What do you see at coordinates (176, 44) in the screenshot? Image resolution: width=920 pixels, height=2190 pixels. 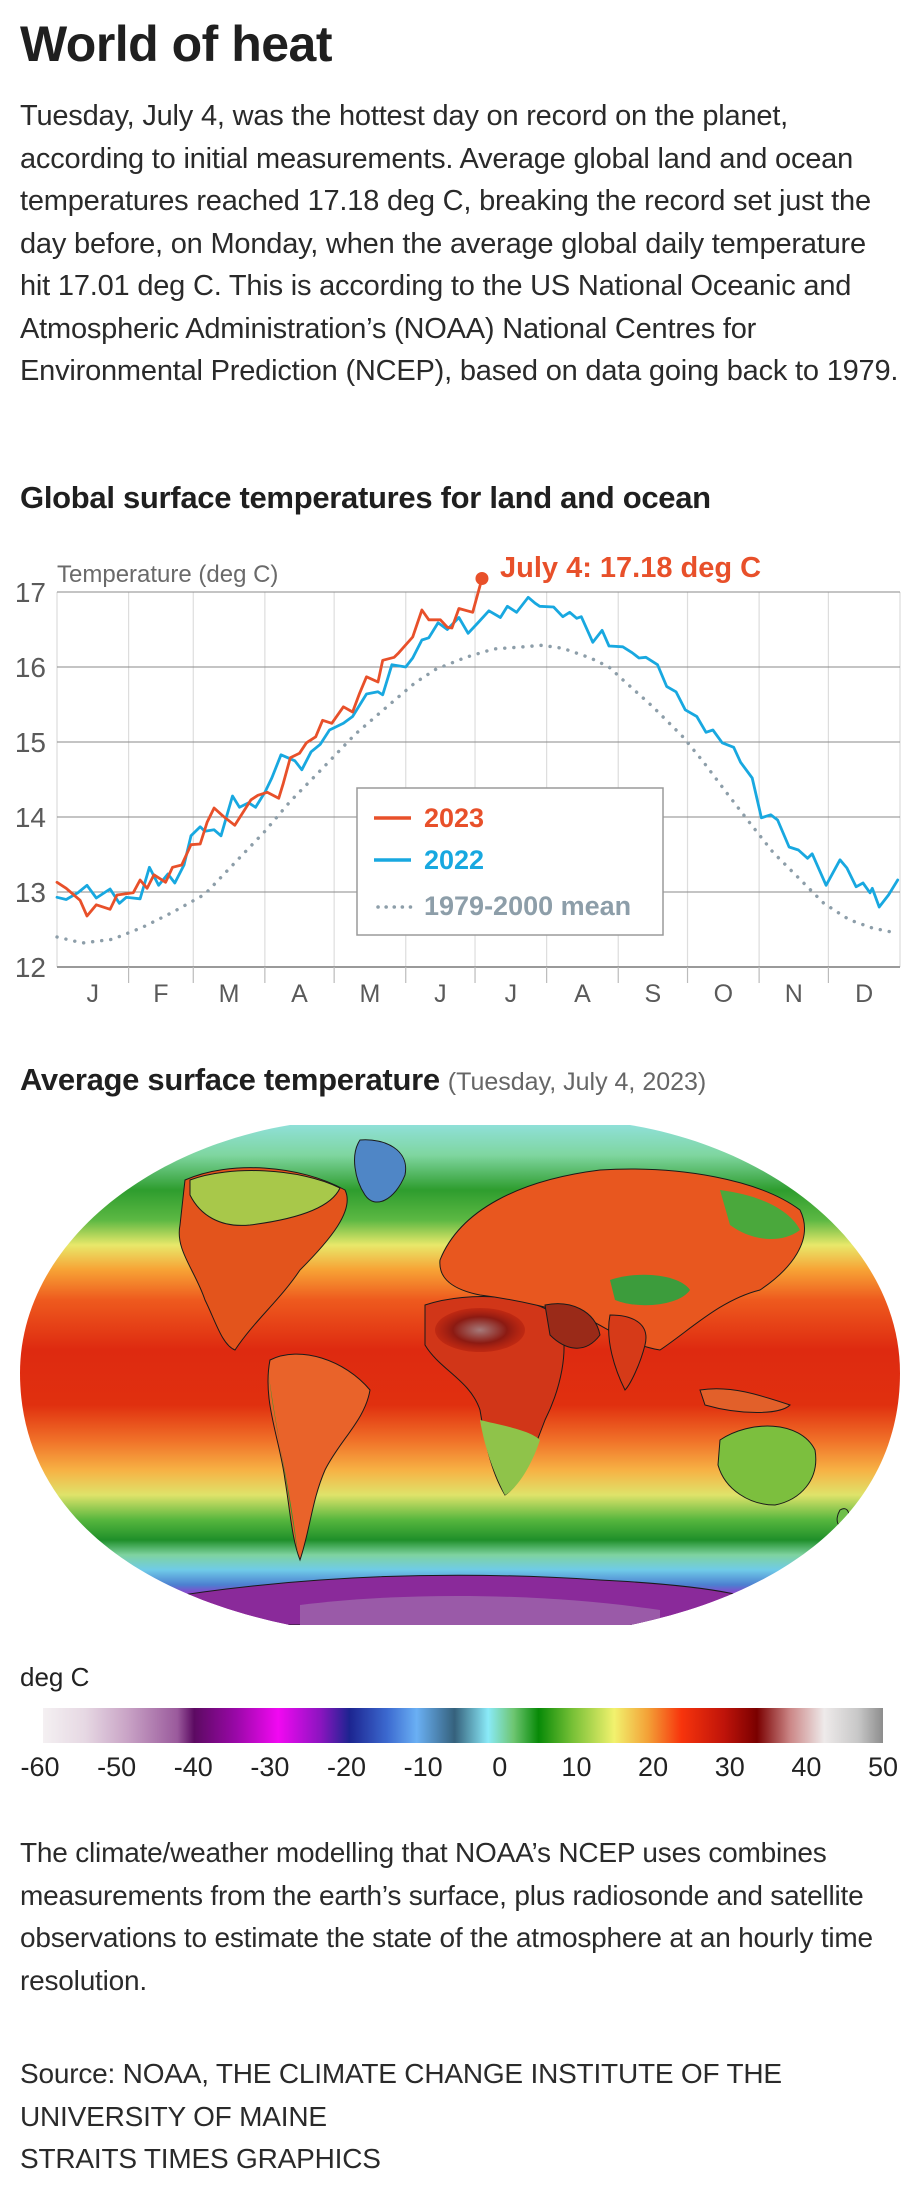 I see `page-title: World of heat` at bounding box center [176, 44].